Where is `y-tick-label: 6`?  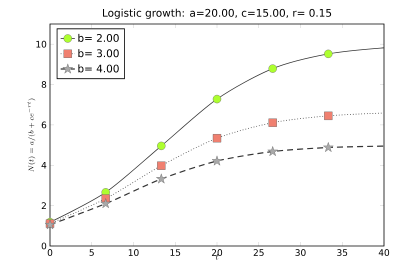 y-tick-label: 6 is located at coordinates (44, 125).